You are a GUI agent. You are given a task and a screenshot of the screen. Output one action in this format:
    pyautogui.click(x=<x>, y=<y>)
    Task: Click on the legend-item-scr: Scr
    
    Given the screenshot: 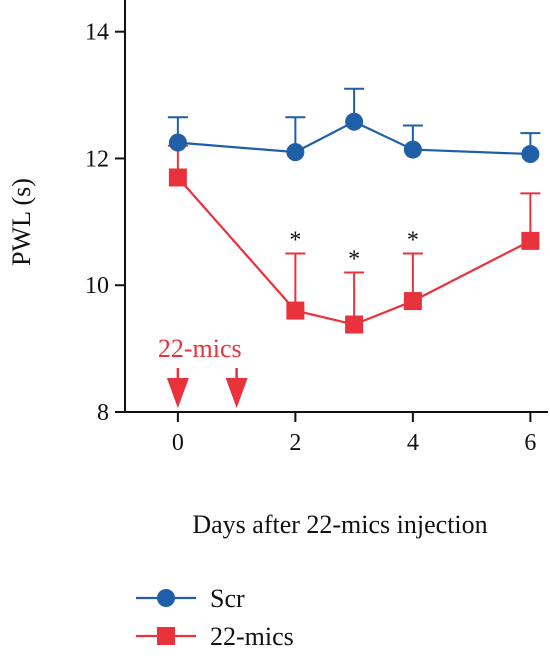 What is the action you would take?
    pyautogui.click(x=190, y=598)
    